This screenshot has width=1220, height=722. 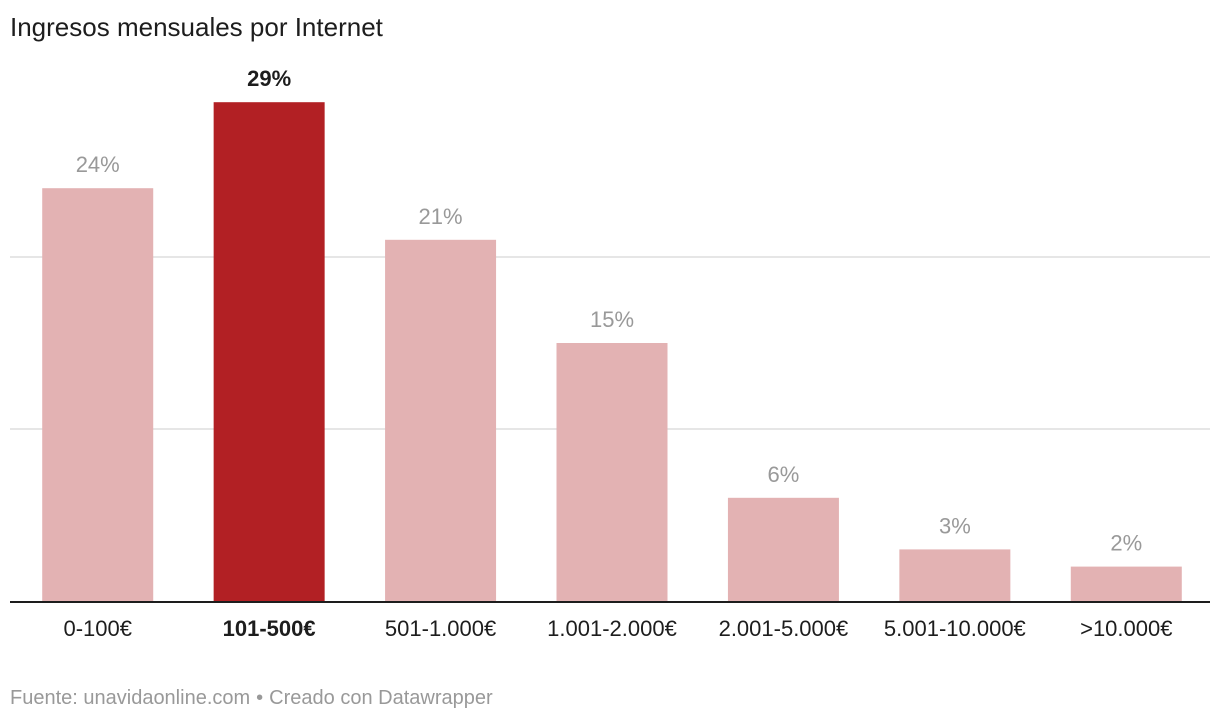 What do you see at coordinates (130, 698) in the screenshot?
I see `source-note: Fuente: unavidaonline.com` at bounding box center [130, 698].